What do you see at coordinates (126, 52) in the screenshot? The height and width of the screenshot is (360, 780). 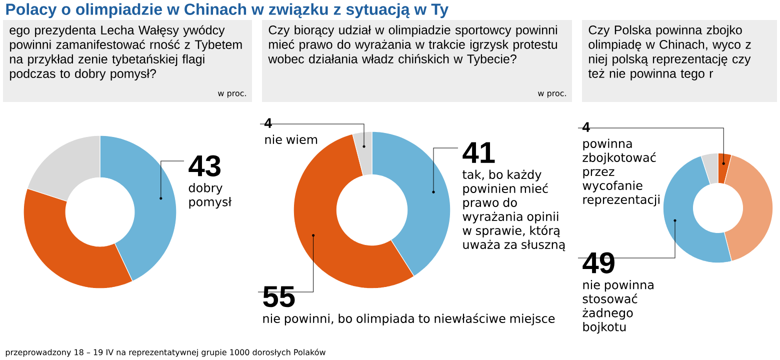 I see `chart-subtitle: ego prezydenta Lecha Wałęsy ywódcy powinni zamanifestować rność z Tybetem na przykład zenie tybetańskiej flagi podczas to dobry pomysł?` at bounding box center [126, 52].